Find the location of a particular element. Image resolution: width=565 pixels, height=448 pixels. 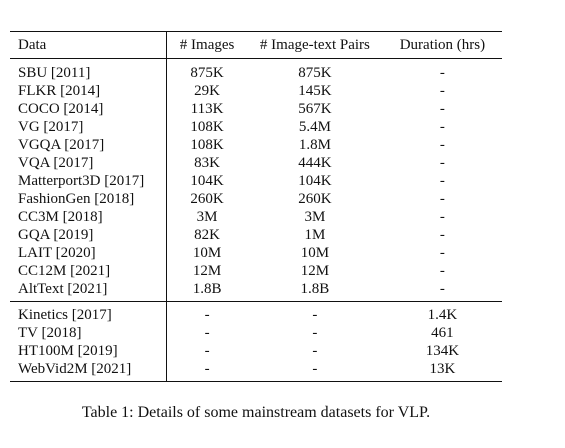

dataset-name-cell: FLKR [2014] is located at coordinates (59, 91).